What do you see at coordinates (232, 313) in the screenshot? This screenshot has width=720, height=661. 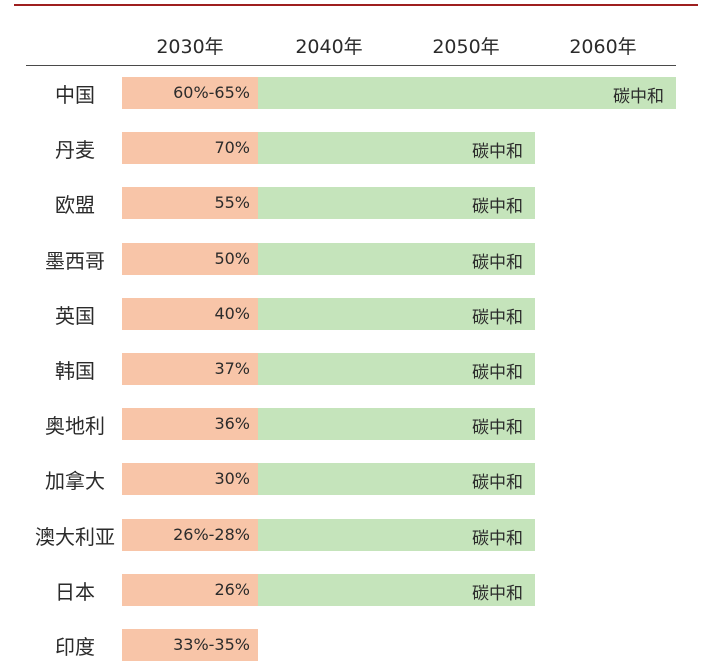 I see `target-2030-value: 40%` at bounding box center [232, 313].